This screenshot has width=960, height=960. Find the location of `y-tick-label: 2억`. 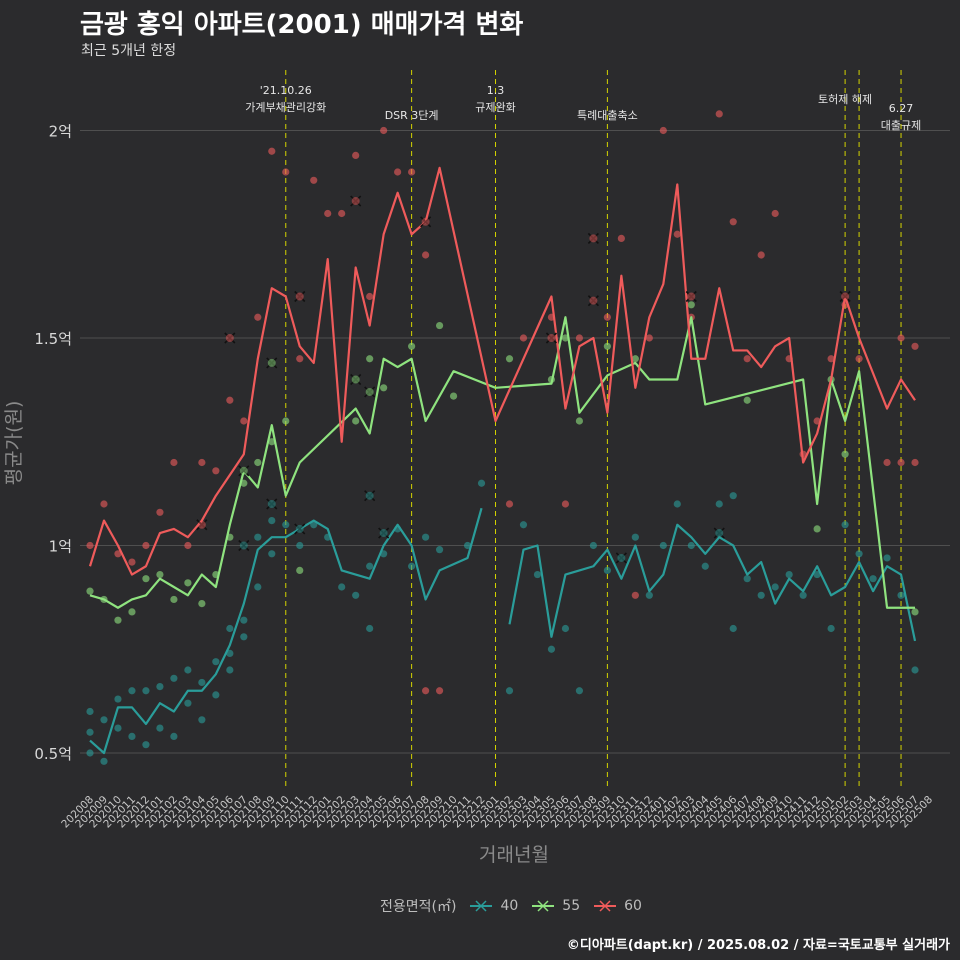

y-tick-label: 2억 is located at coordinates (60, 132).